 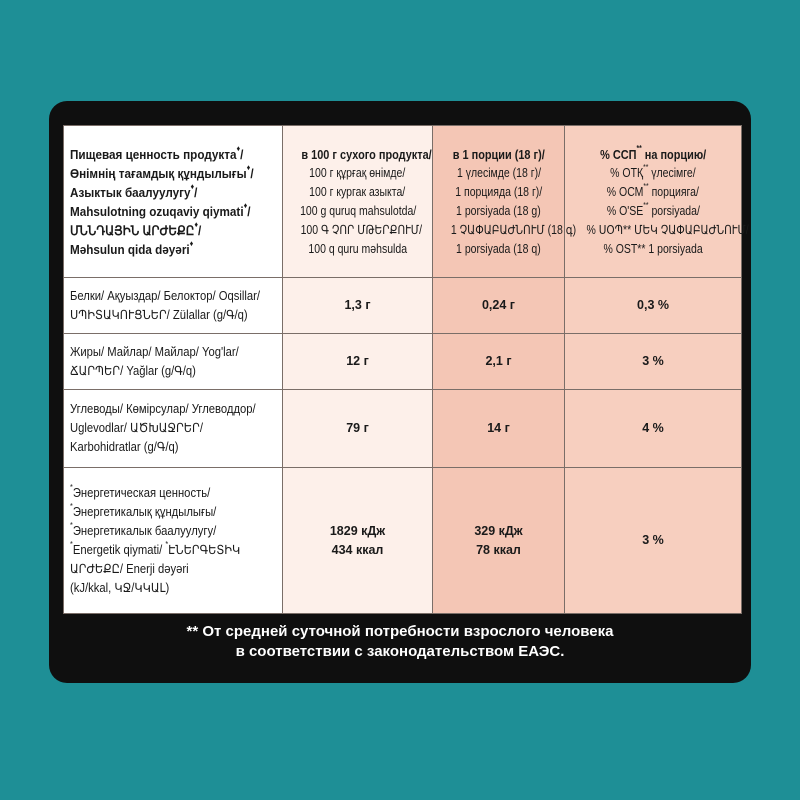 What do you see at coordinates (498, 361) in the screenshot?
I see `value-per-portion: 2,1 г` at bounding box center [498, 361].